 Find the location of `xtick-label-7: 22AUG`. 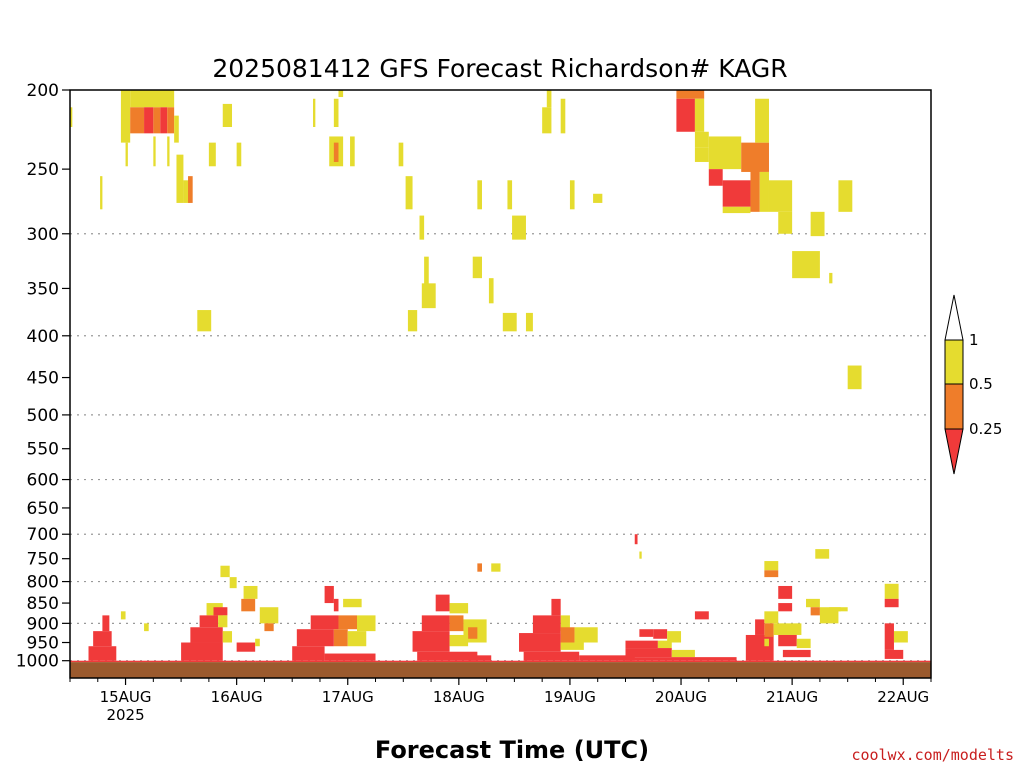

xtick-label-7: 22AUG is located at coordinates (903, 697).